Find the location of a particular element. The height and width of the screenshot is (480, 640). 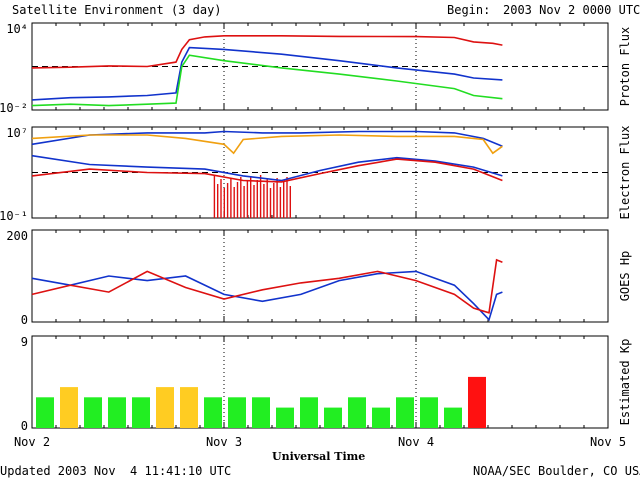

page-title: Satellite Environment (3 day) is located at coordinates (117, 10).